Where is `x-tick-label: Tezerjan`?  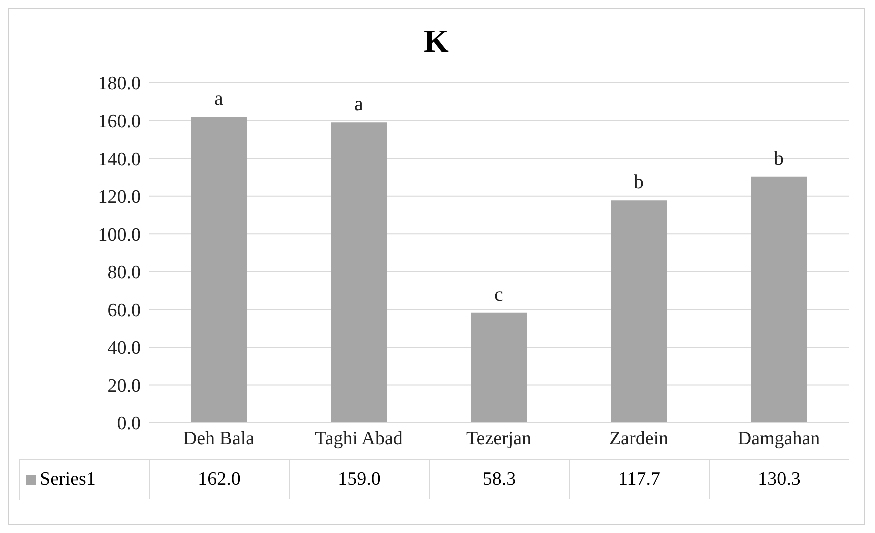 x-tick-label: Tezerjan is located at coordinates (499, 439).